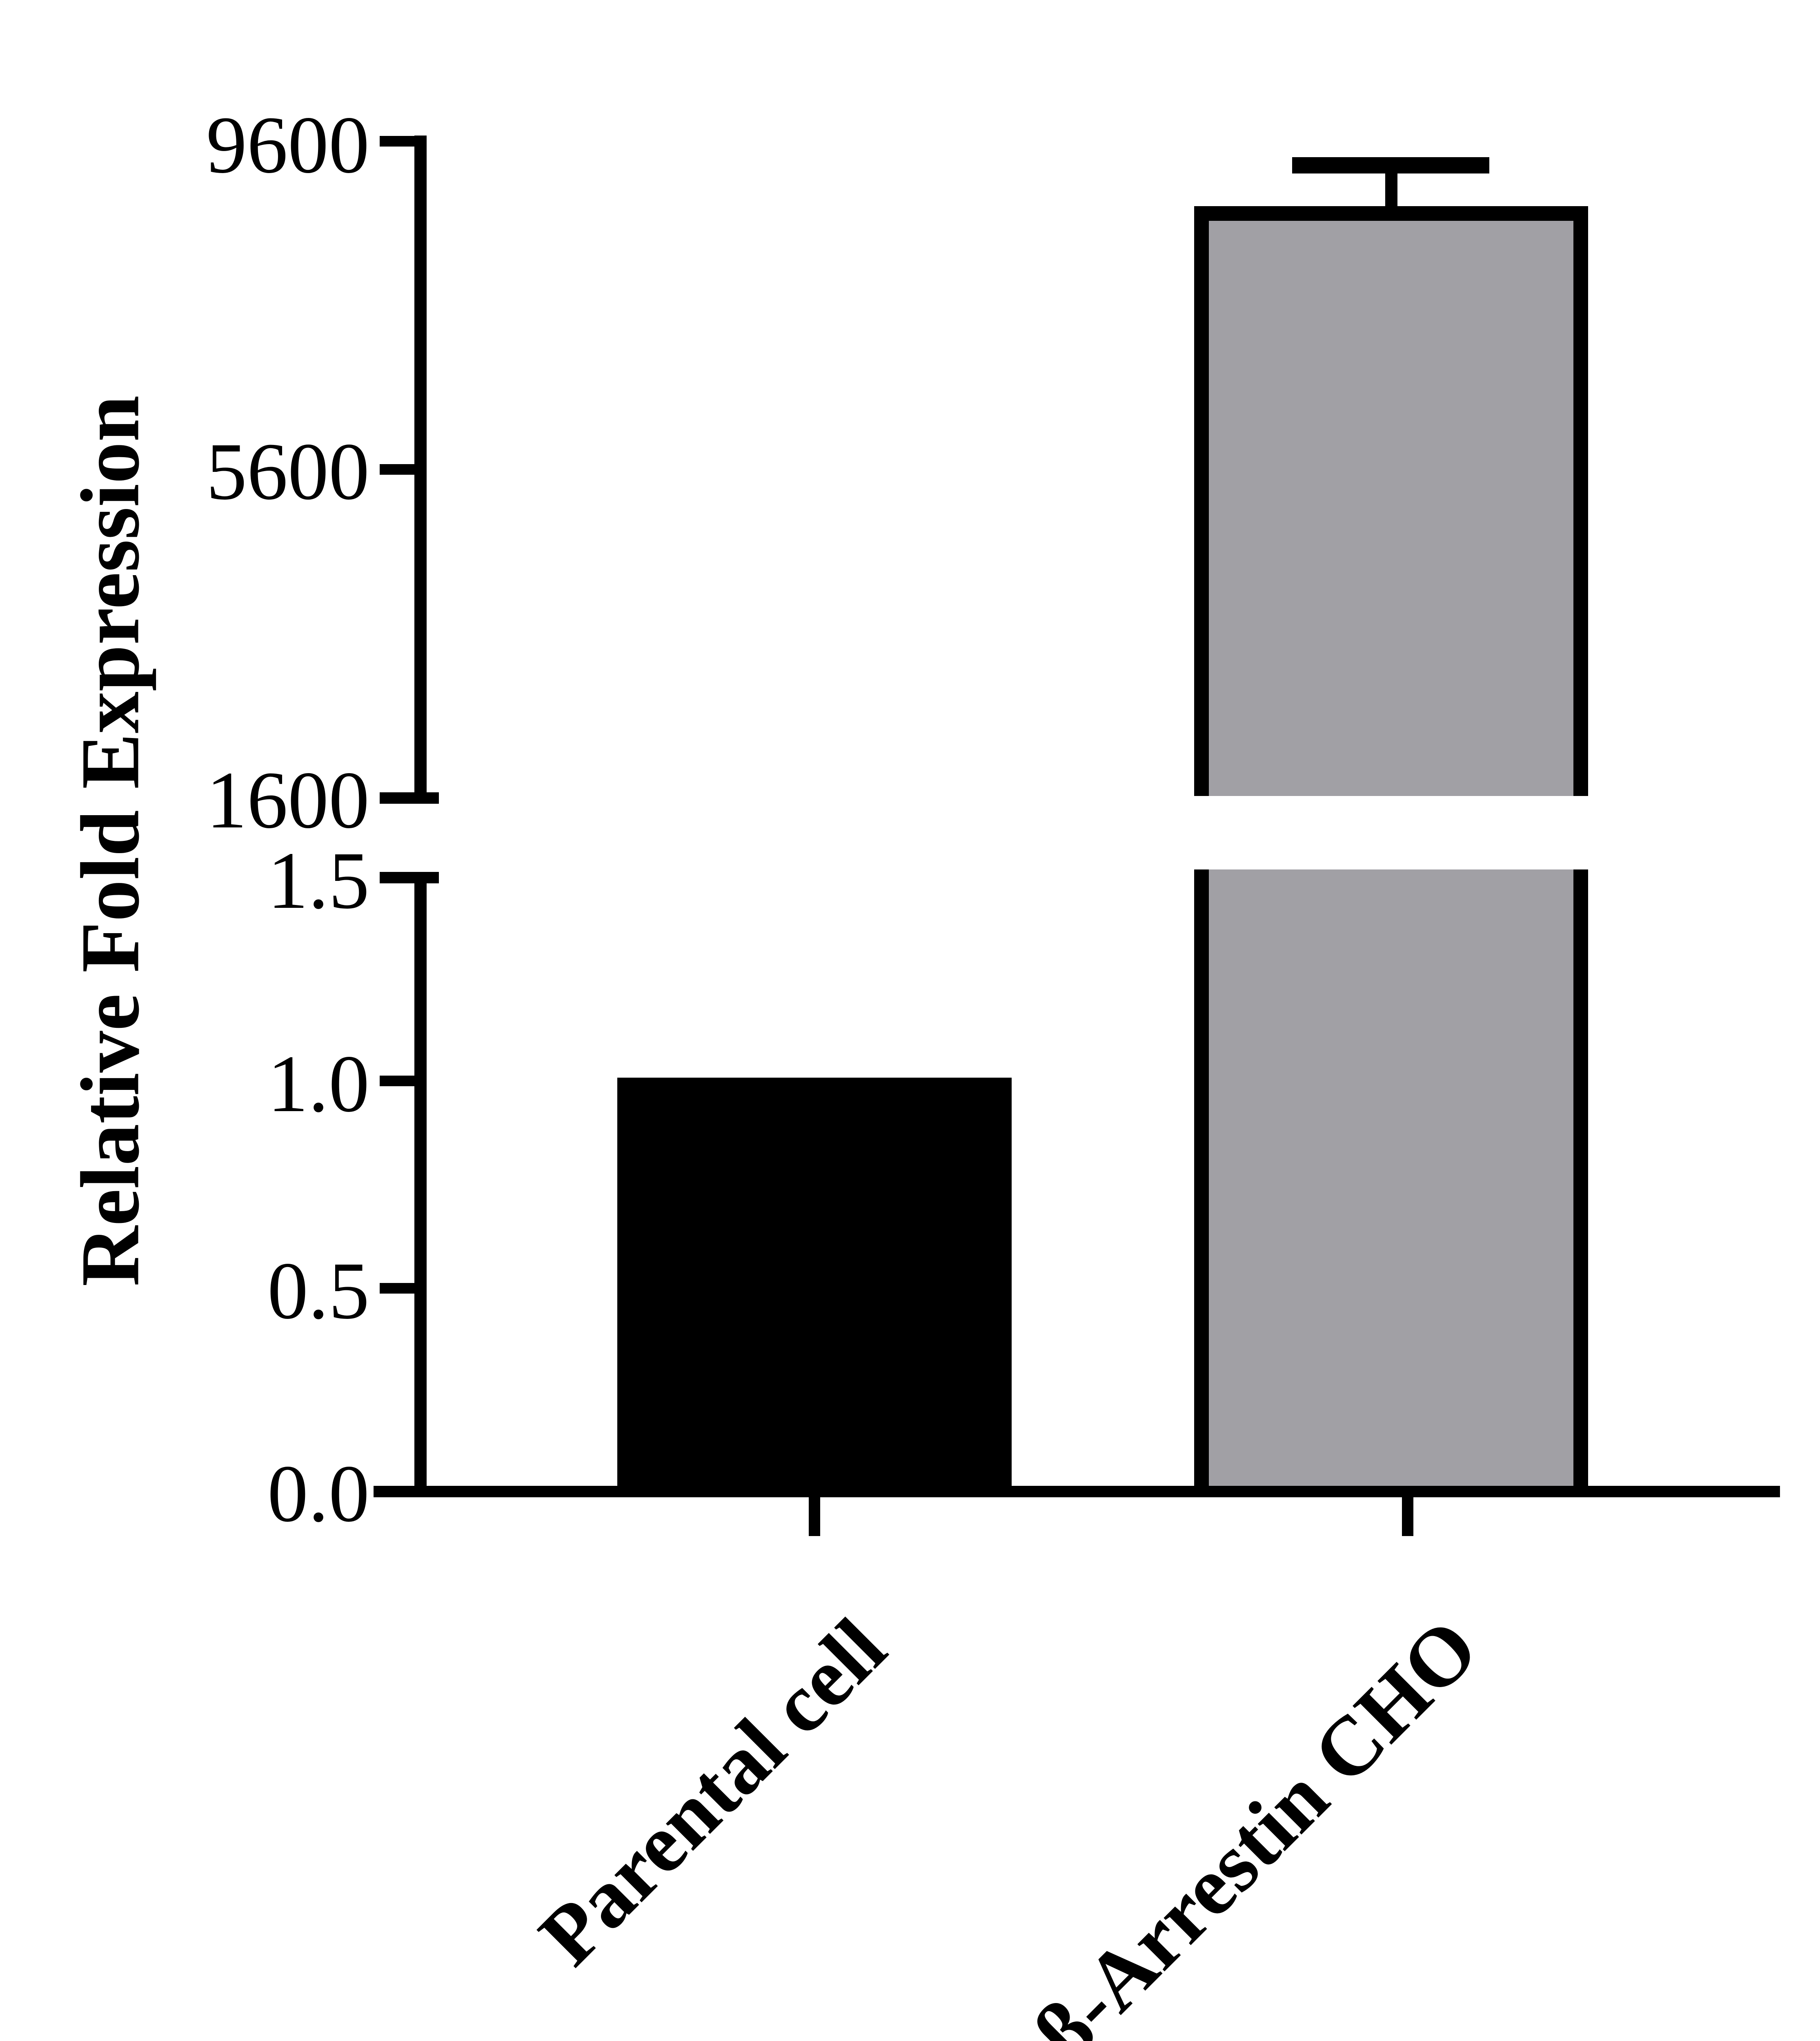 The height and width of the screenshot is (2041, 1820). Describe the element at coordinates (815, 1516) in the screenshot. I see `x-tick-parental-cell` at that location.